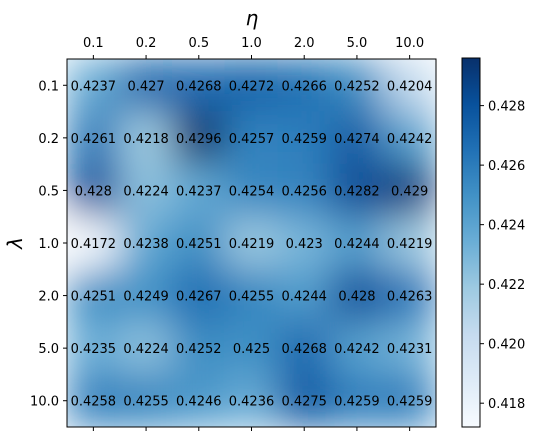  What do you see at coordinates (146, 43) in the screenshot?
I see `x-tick-label: 0.2` at bounding box center [146, 43].